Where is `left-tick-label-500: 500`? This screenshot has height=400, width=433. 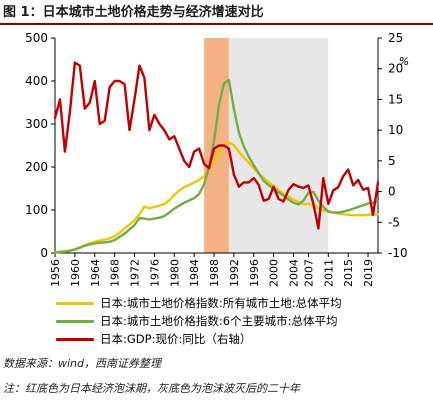
left-tick-label-500: 500 is located at coordinates (36, 38).